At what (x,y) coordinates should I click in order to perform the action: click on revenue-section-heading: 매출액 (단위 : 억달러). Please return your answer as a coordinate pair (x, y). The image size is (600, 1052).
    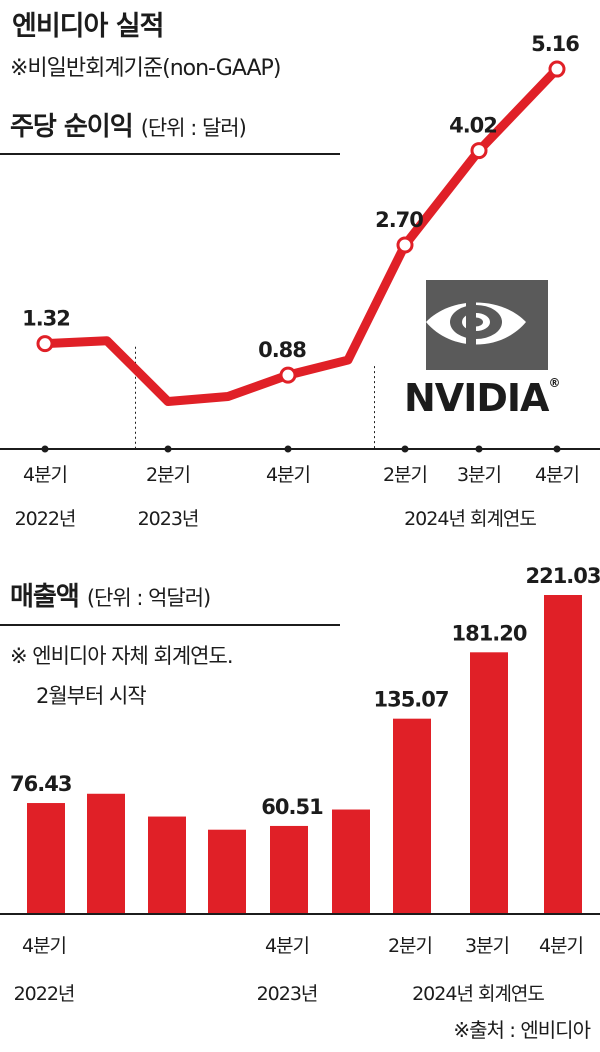
    Looking at the image, I should click on (110, 594).